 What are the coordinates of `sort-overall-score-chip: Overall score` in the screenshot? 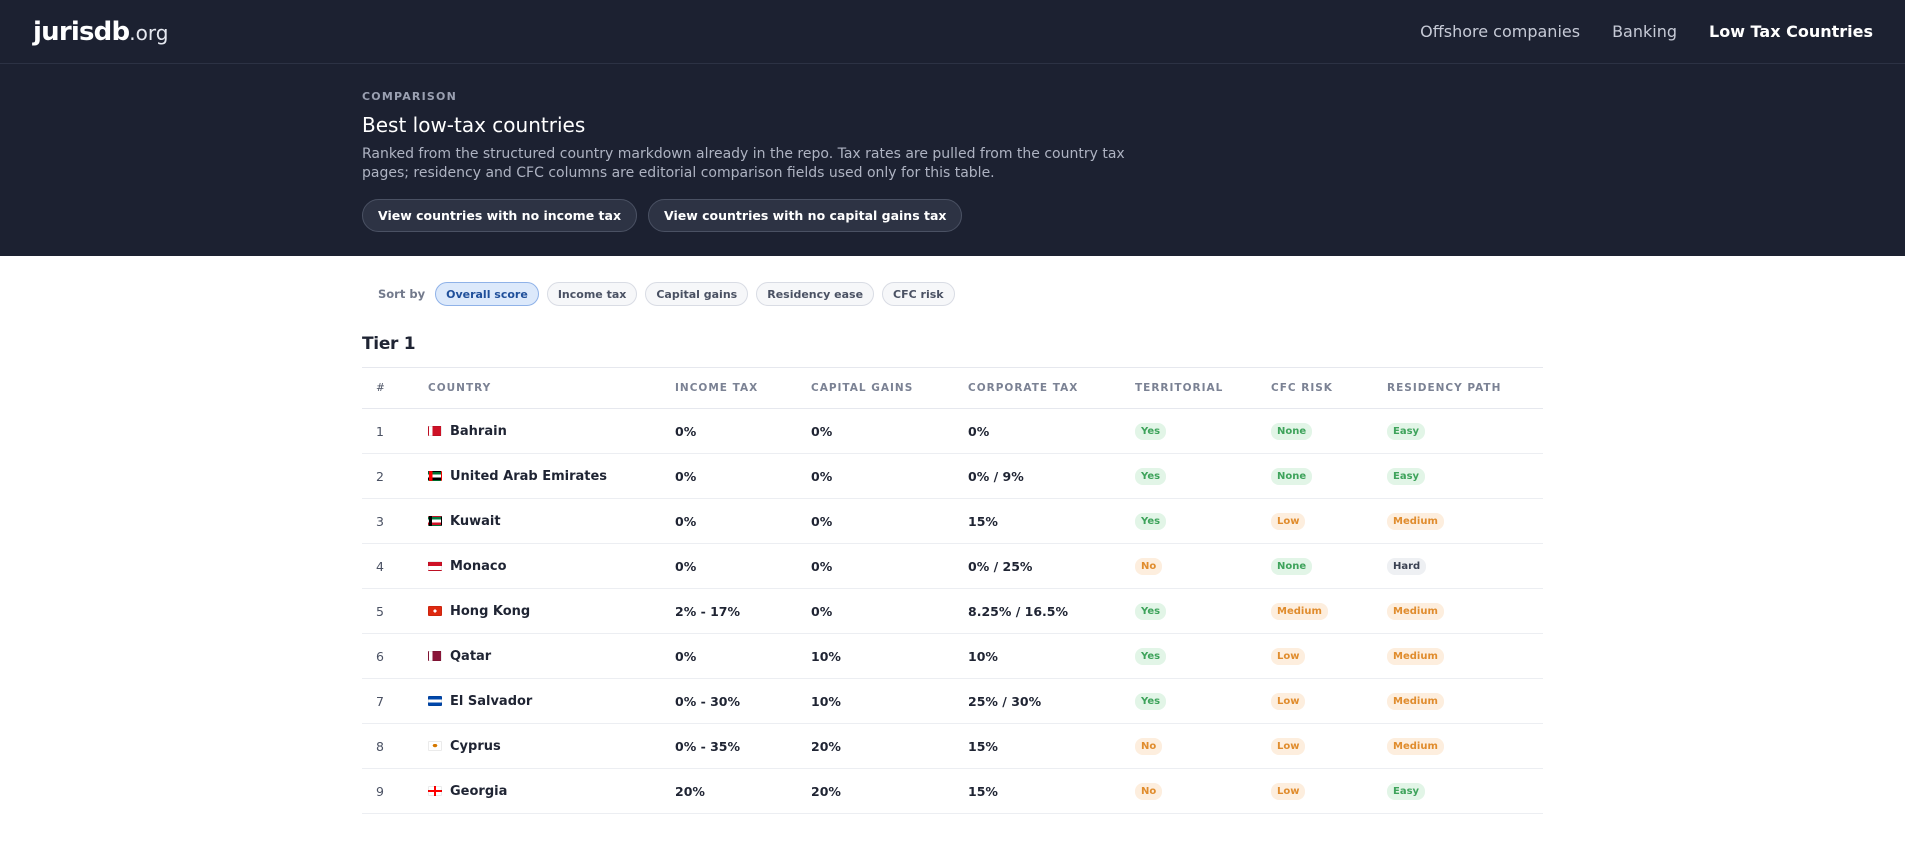 It's located at (487, 294).